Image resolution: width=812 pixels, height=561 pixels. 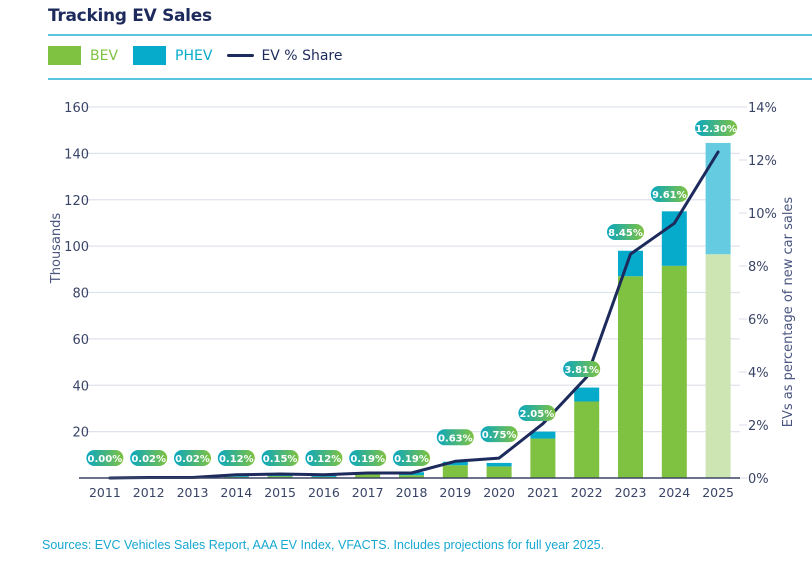 I want to click on bar-bev-2018, so click(x=411, y=476).